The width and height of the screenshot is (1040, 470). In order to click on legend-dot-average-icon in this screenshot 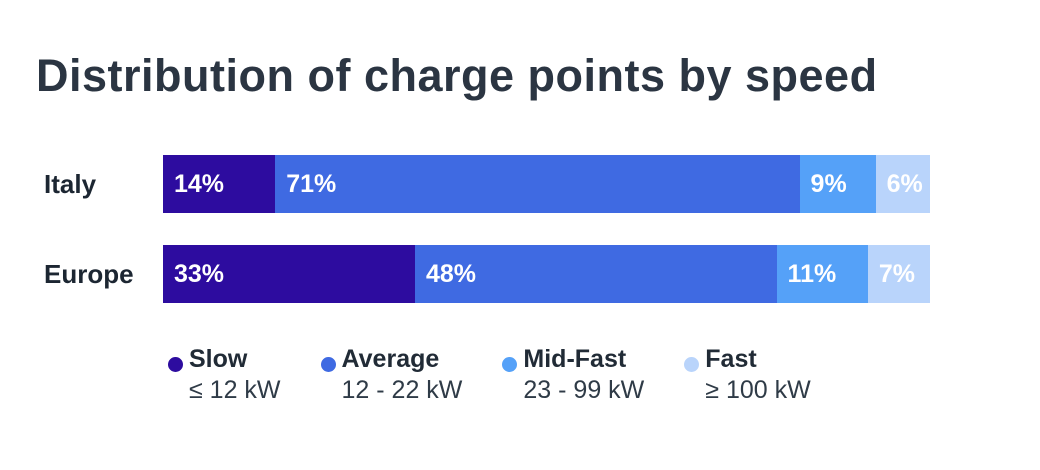, I will do `click(328, 364)`.